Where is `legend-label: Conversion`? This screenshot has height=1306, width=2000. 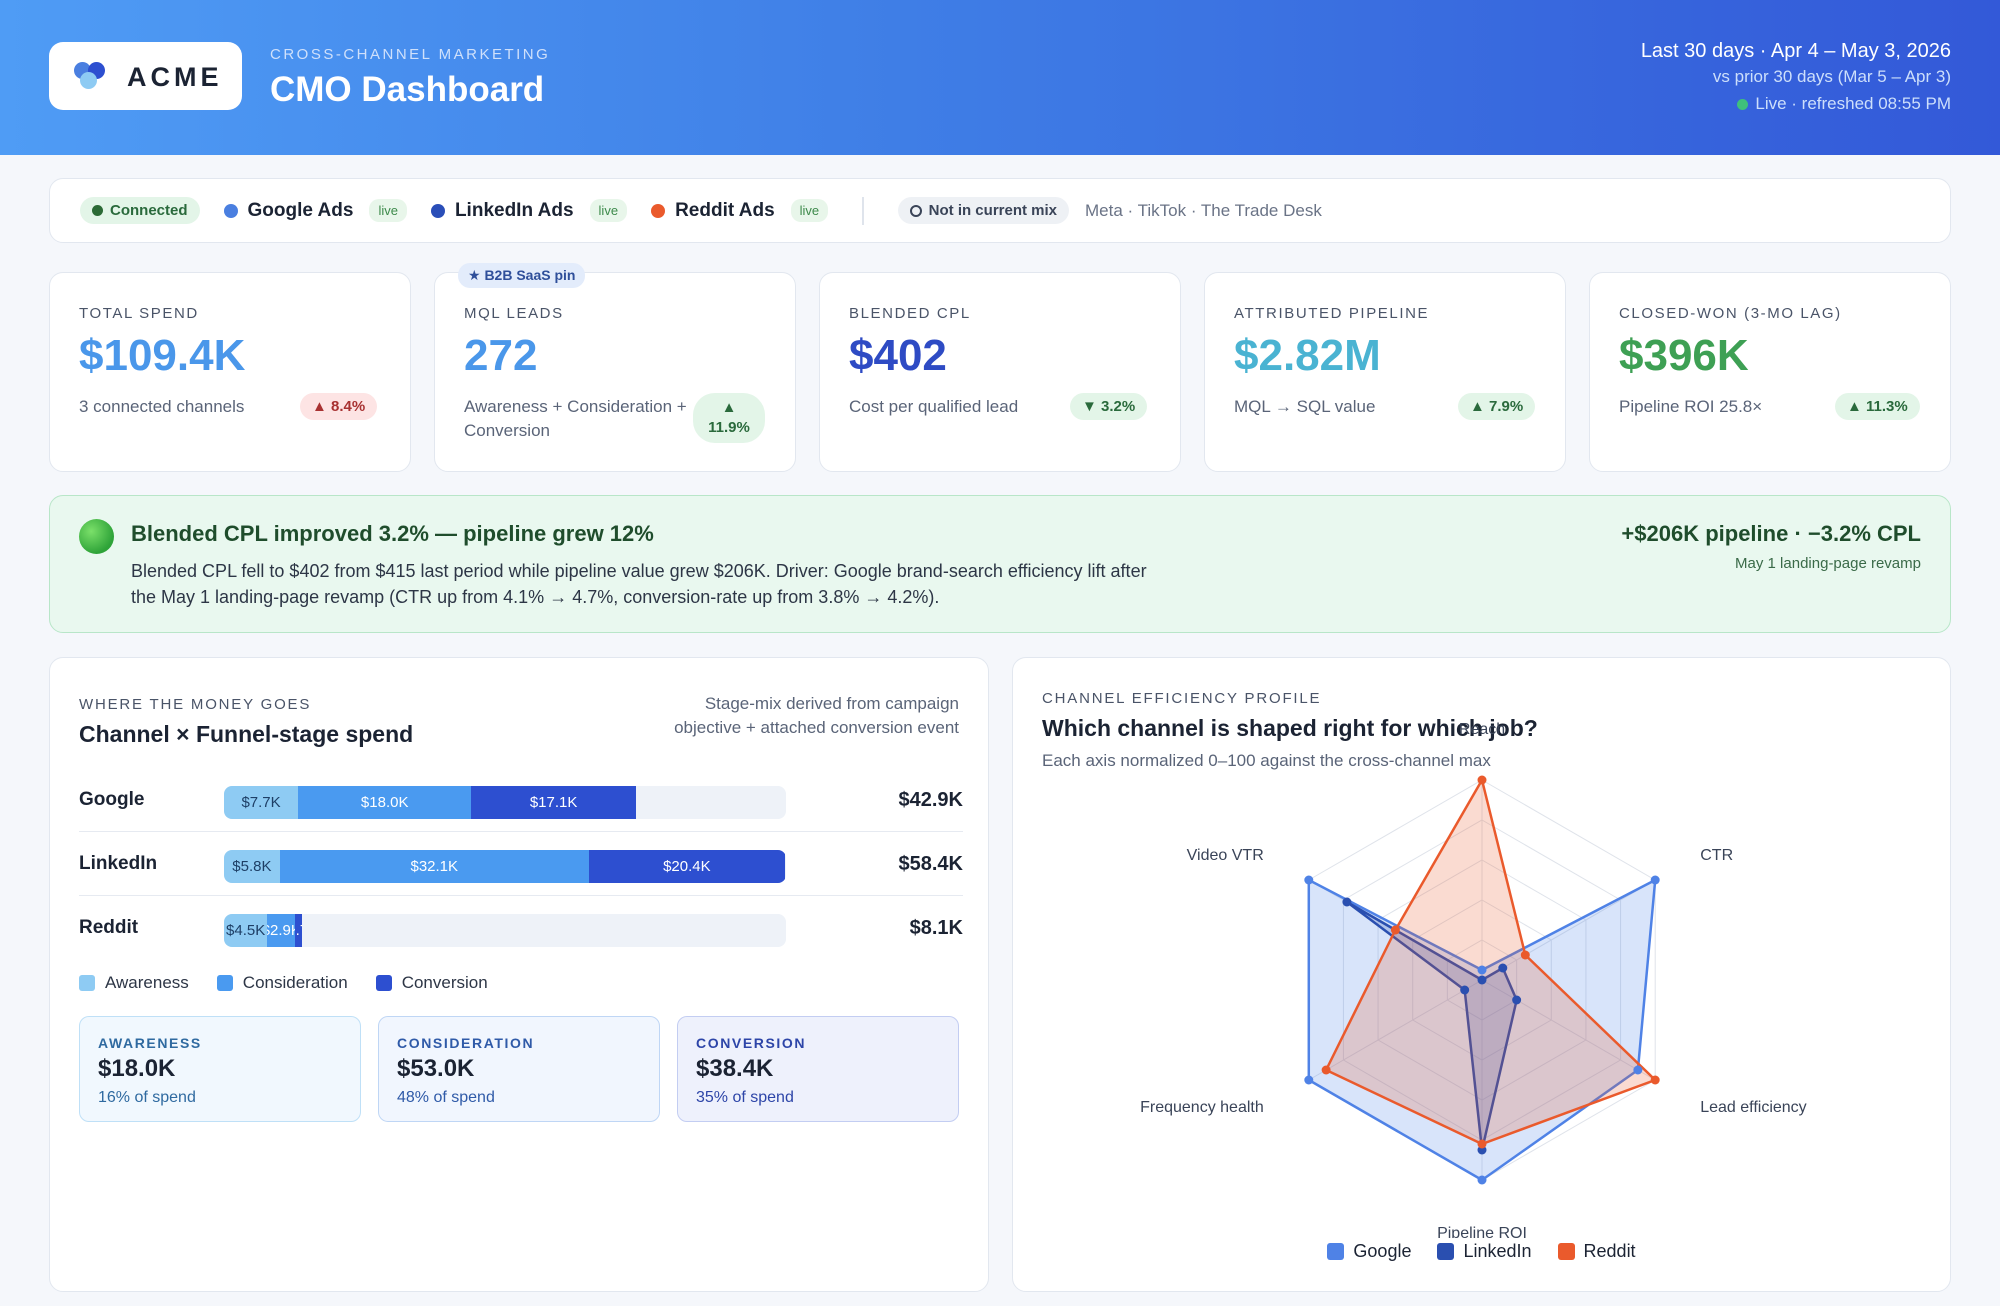 legend-label: Conversion is located at coordinates (444, 982).